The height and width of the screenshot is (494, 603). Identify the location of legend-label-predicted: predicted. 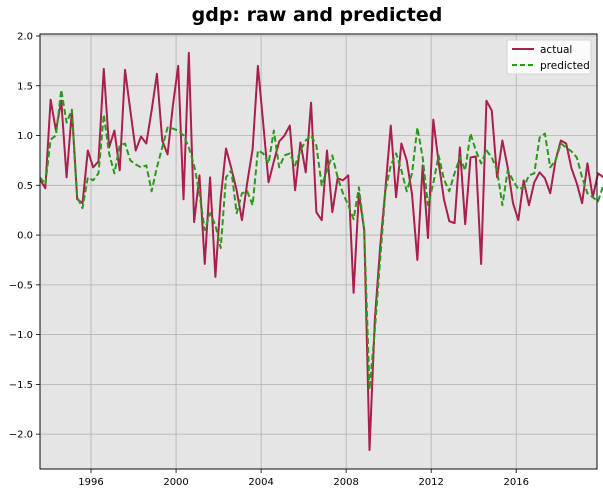
(565, 66).